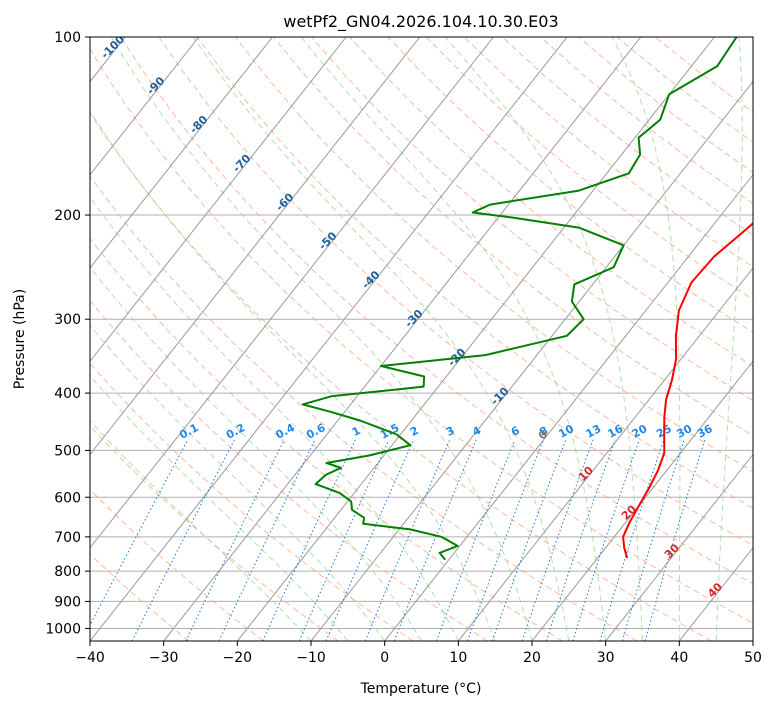 This screenshot has width=775, height=708. Describe the element at coordinates (679, 658) in the screenshot. I see `x-tick-label: 40` at that location.